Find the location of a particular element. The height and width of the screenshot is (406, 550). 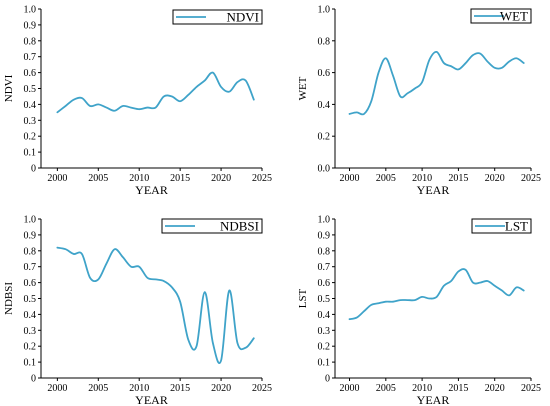

lst-x-tick-label: 2010 is located at coordinates (422, 388).